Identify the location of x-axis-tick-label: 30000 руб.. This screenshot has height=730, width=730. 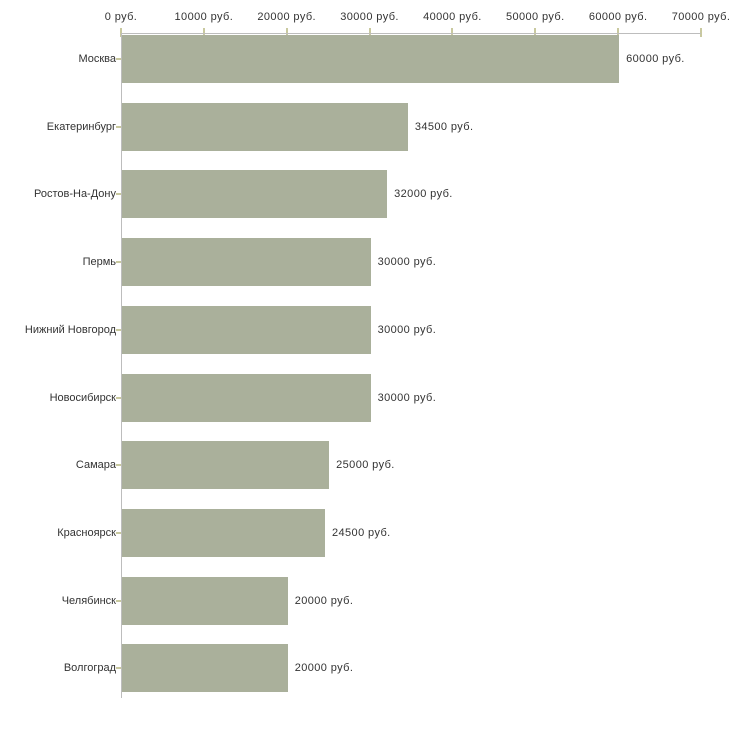
(369, 17).